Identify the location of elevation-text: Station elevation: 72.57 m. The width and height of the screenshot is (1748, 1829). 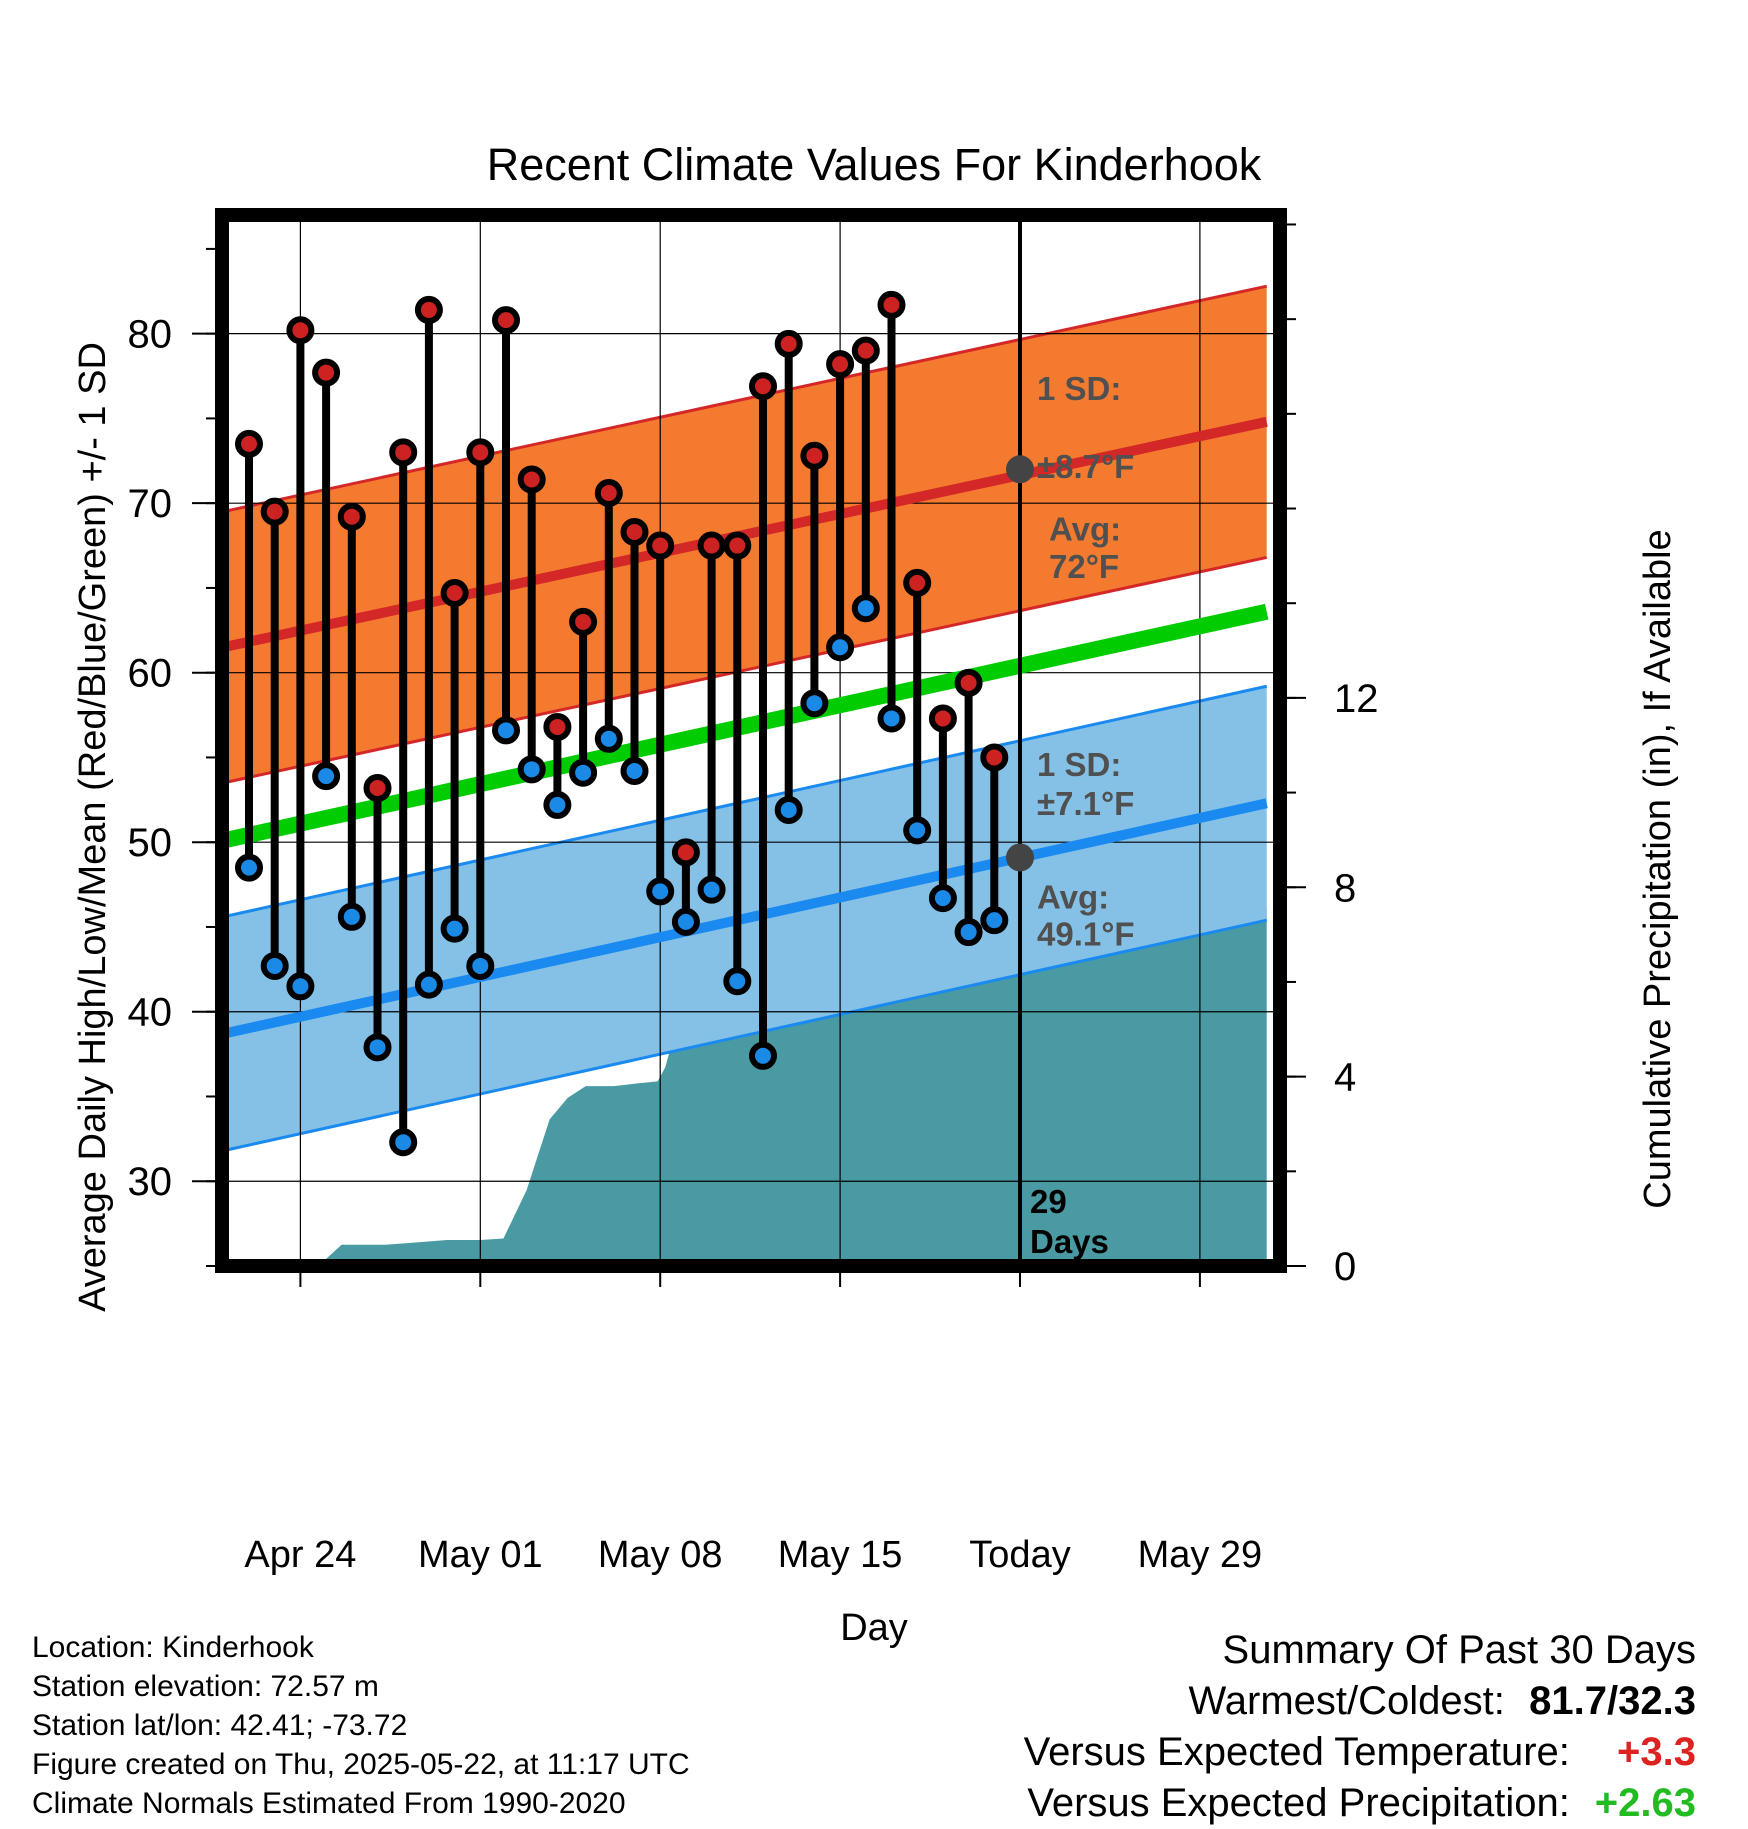
(205, 1686).